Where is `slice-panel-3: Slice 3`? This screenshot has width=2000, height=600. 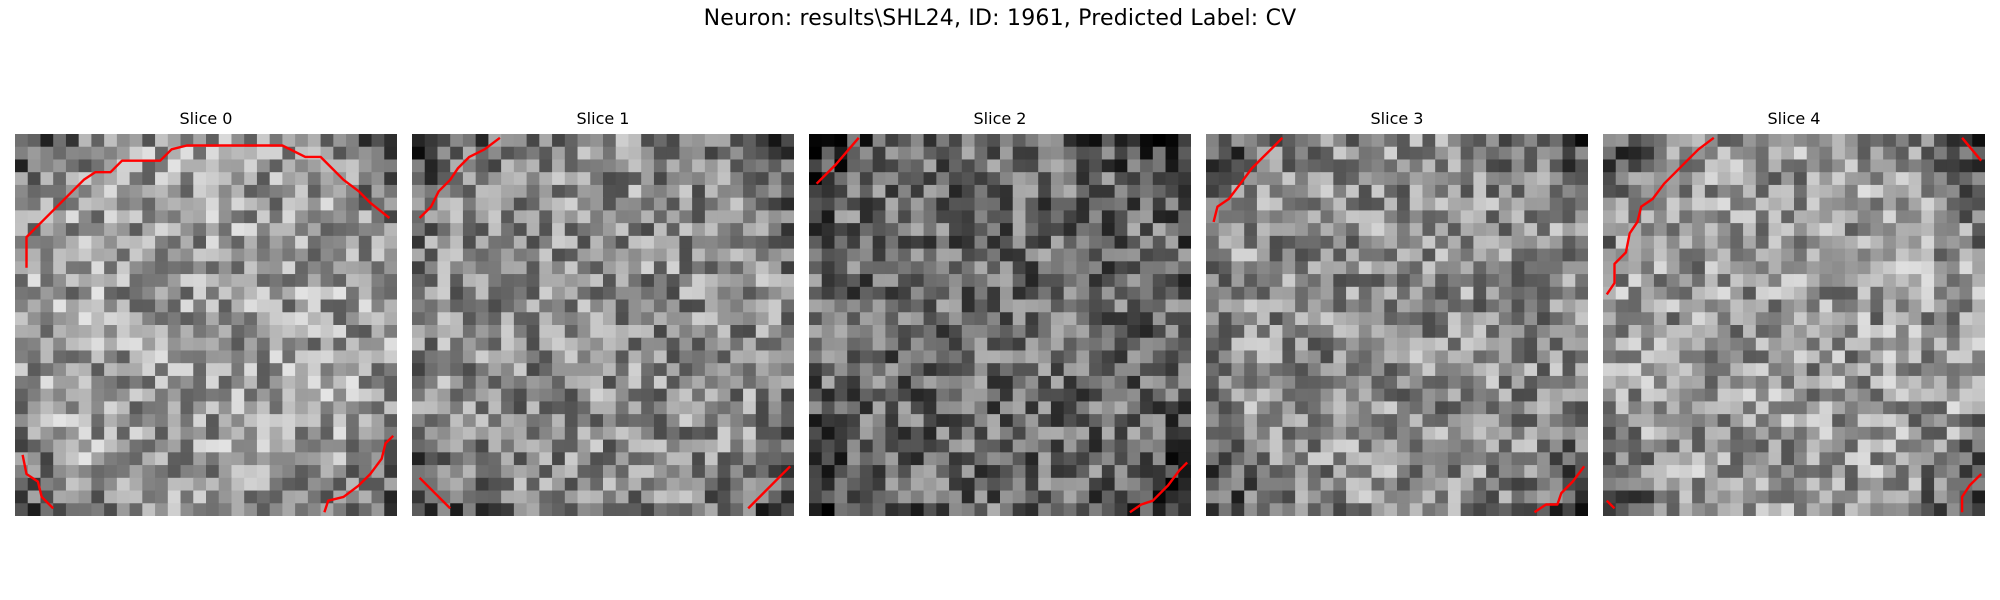
slice-panel-3: Slice 3 is located at coordinates (1397, 312).